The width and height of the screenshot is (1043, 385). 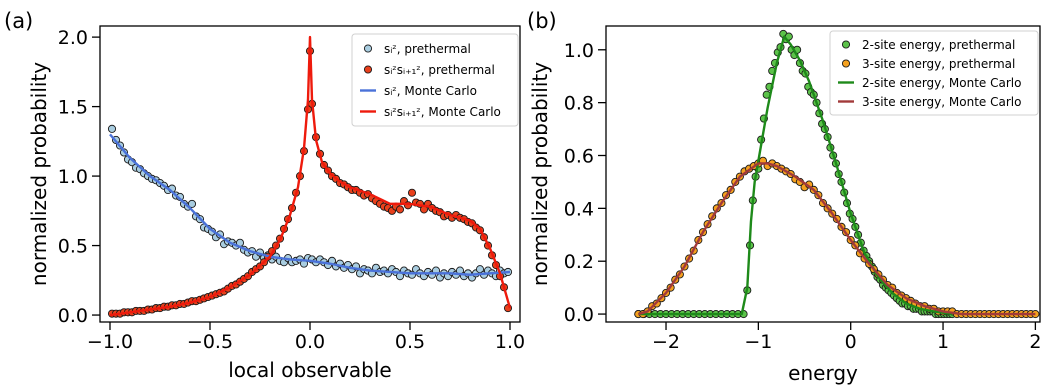 I want to click on x-axis-label: local observable, so click(x=310, y=370).